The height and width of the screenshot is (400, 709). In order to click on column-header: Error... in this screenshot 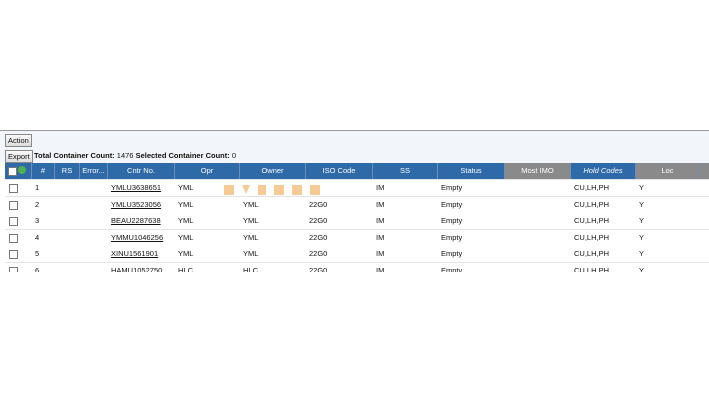, I will do `click(94, 171)`.